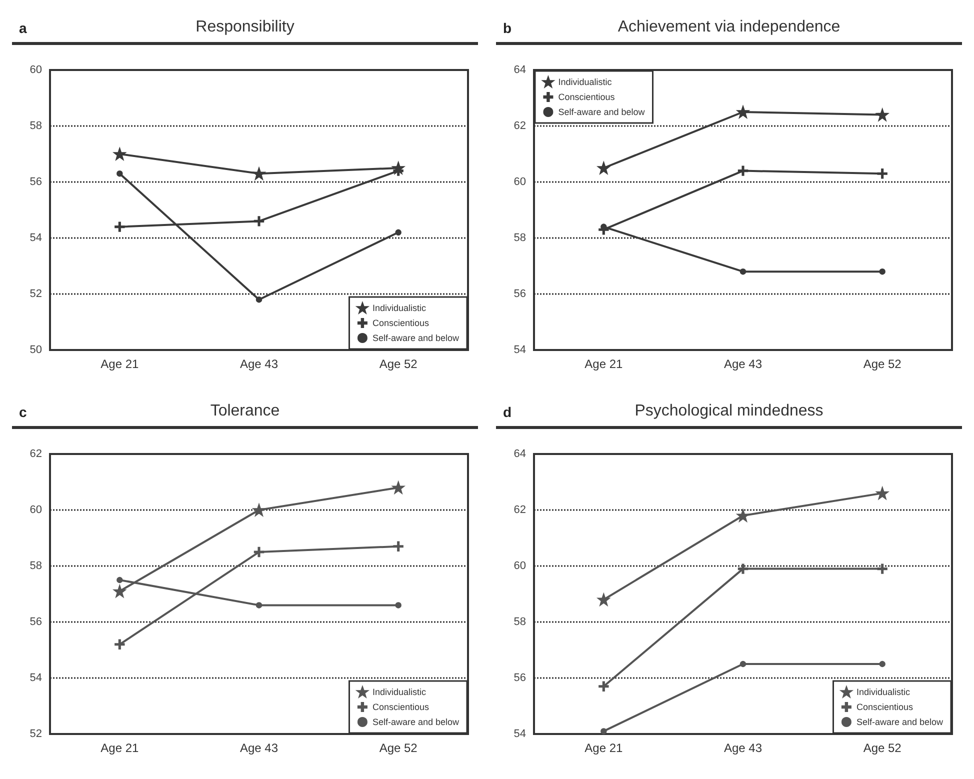 The width and height of the screenshot is (974, 779). What do you see at coordinates (245, 411) in the screenshot?
I see `chart-title: Tolerance` at bounding box center [245, 411].